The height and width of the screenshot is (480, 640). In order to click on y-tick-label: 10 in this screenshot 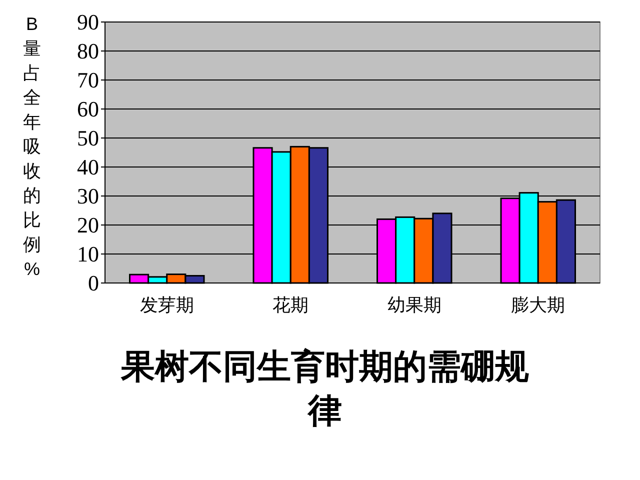, I will do `click(88, 254)`.